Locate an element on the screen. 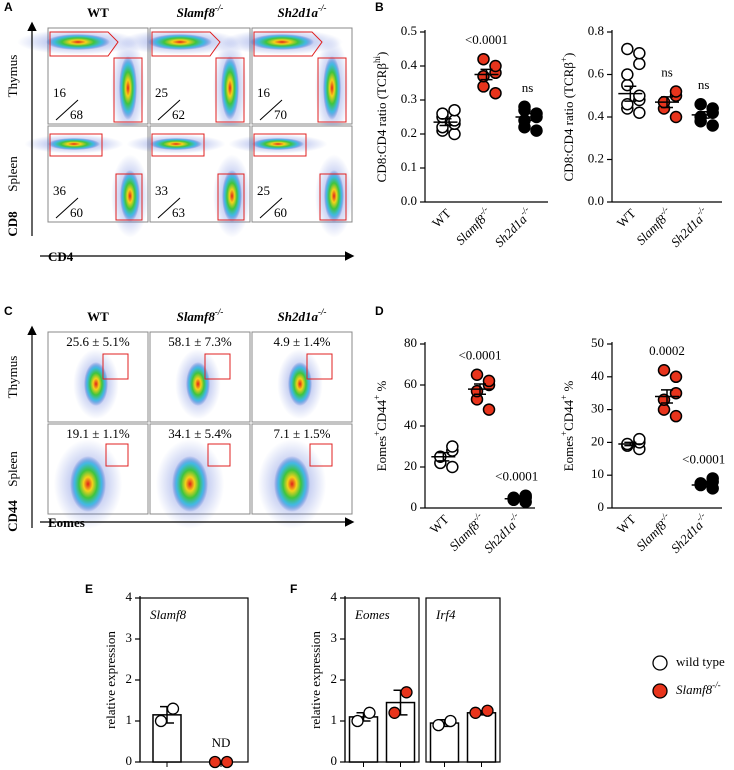  y-tick-label: 4 is located at coordinates (129, 596).